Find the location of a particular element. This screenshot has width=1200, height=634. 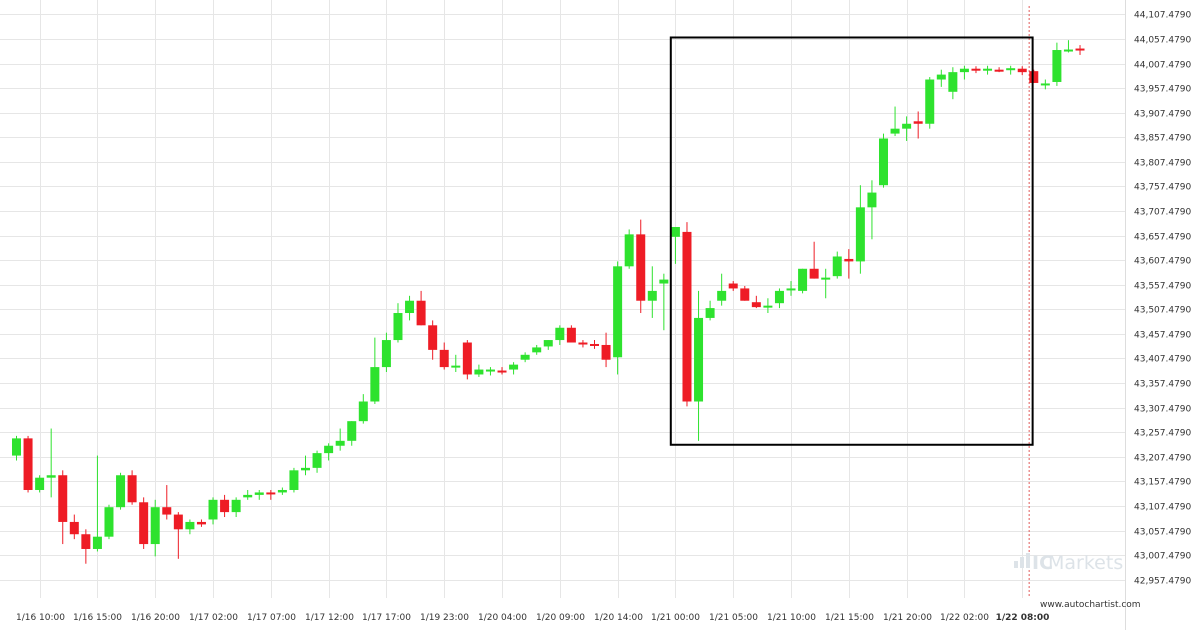

y-tick-label: 44,057.4790 is located at coordinates (1163, 41).